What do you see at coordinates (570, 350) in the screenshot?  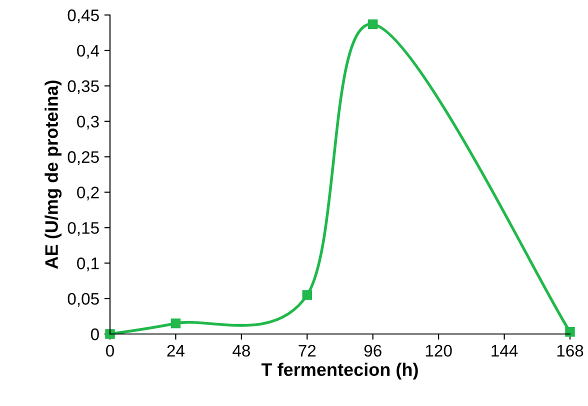 I see `x-tick-label: 168` at bounding box center [570, 350].